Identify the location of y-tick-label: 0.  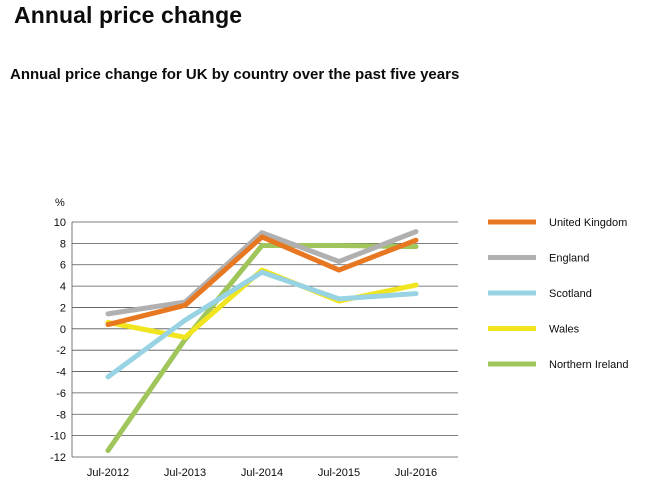
(63, 330).